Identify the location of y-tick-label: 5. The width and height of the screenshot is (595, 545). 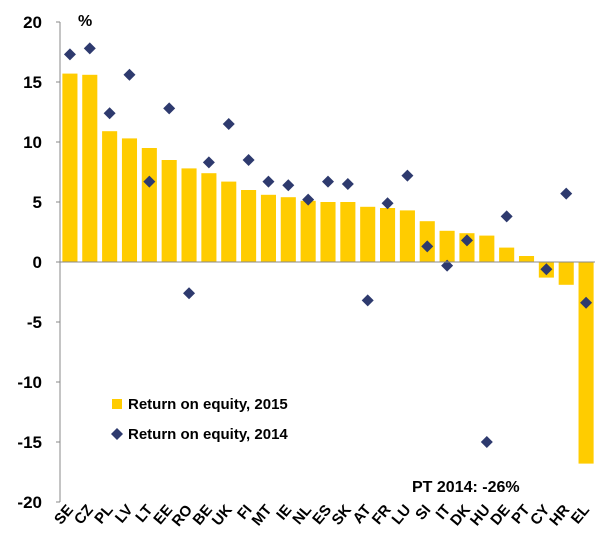
(37, 202).